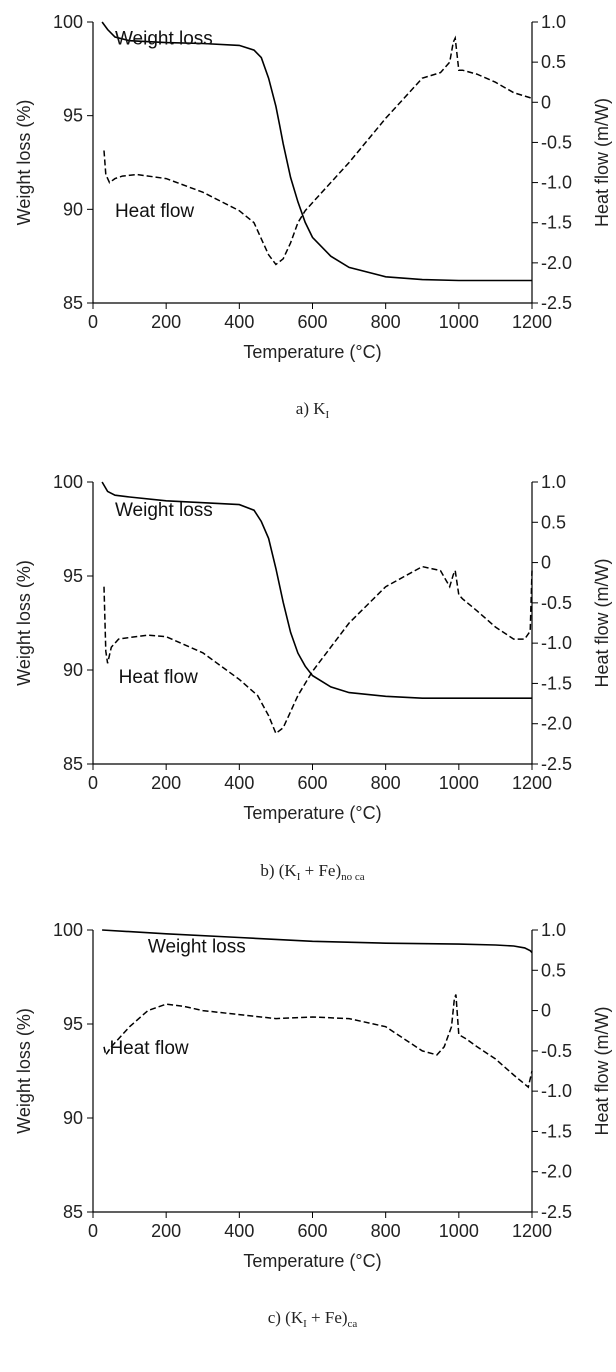  What do you see at coordinates (312, 872) in the screenshot?
I see `panel-caption: b) (KI + Fe)no ca` at bounding box center [312, 872].